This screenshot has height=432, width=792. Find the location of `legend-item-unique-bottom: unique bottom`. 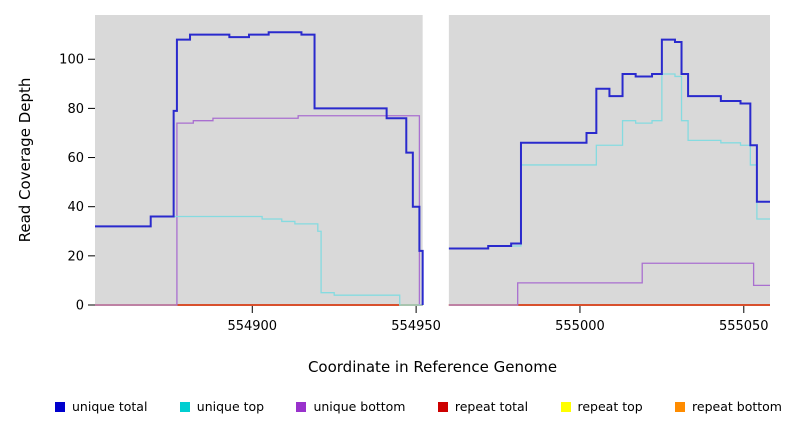

legend-item-unique-bottom: unique bottom is located at coordinates (351, 406).